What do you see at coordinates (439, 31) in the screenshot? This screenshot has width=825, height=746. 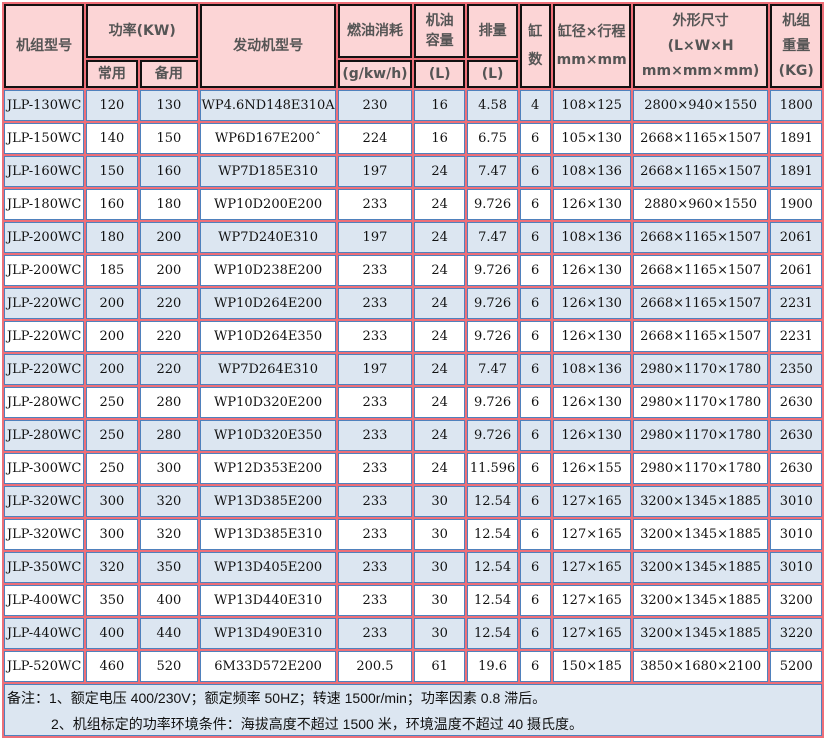 I see `header-oil: 机油 容量` at bounding box center [439, 31].